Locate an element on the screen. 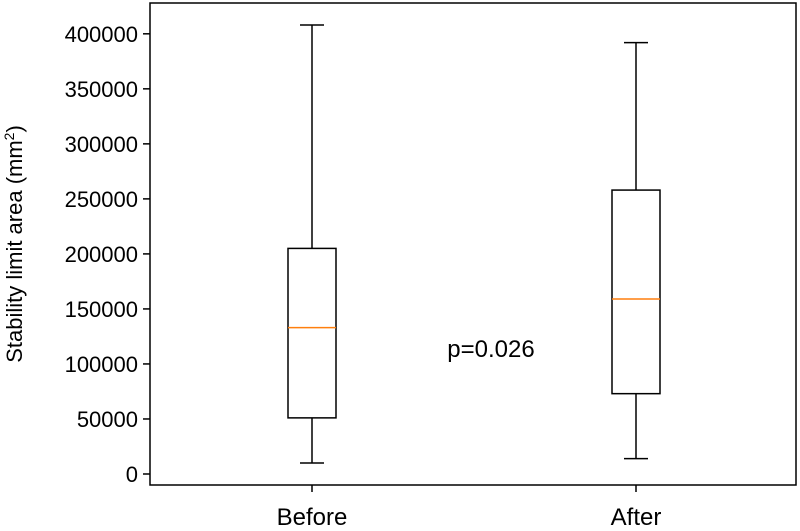 The width and height of the screenshot is (800, 531). y-tick-label: 100000 is located at coordinates (101, 364).